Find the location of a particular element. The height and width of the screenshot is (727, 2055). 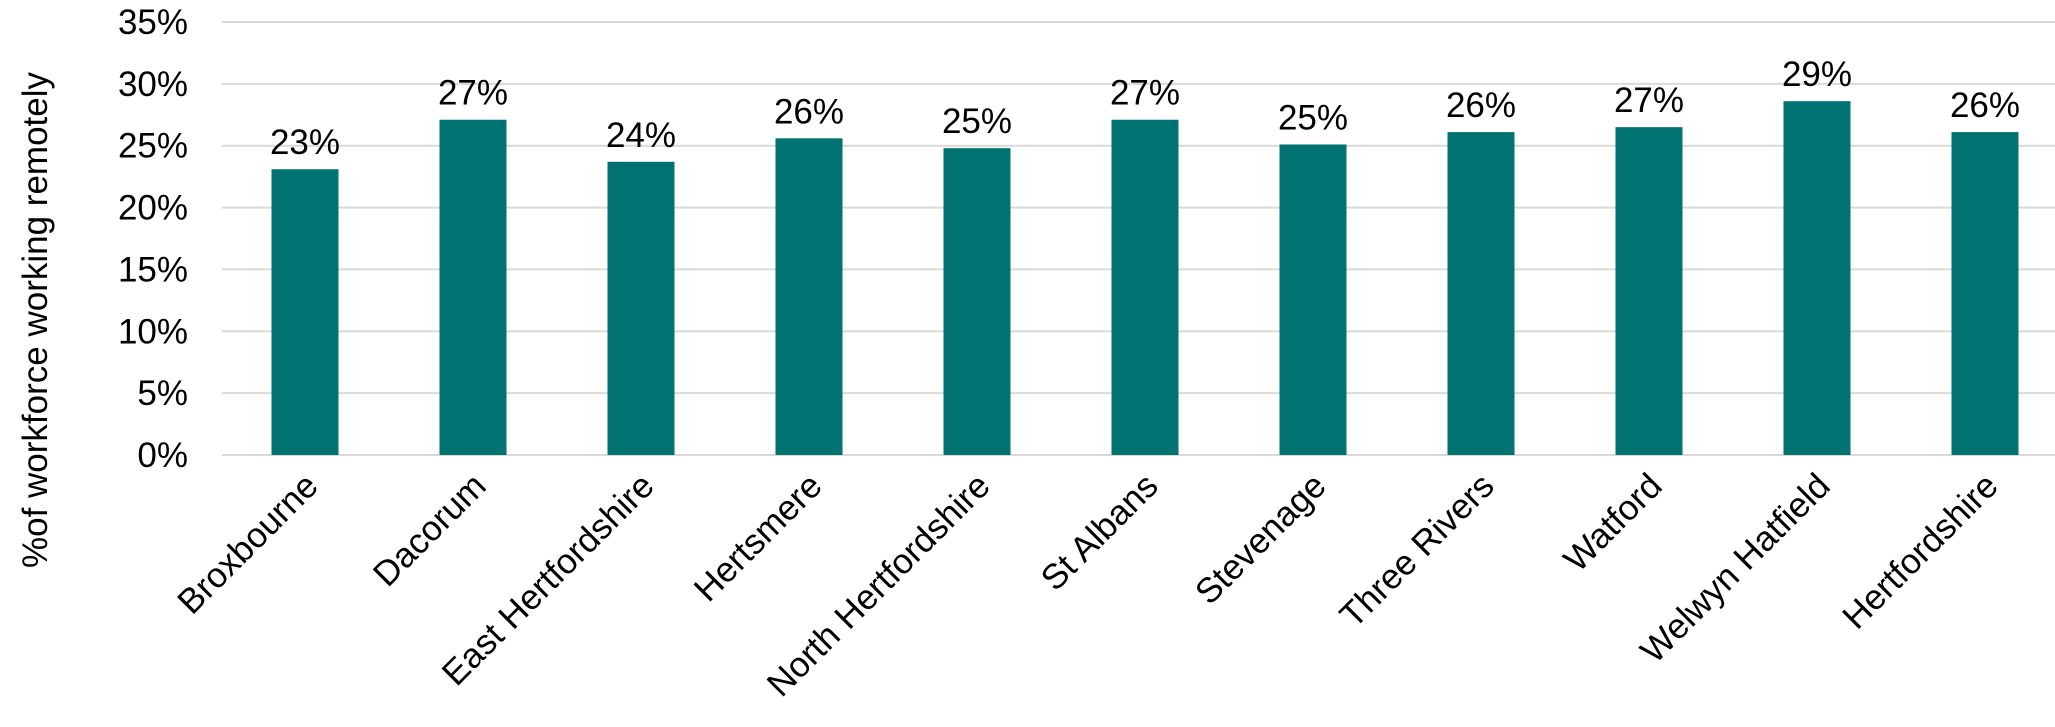

data-label: 23% is located at coordinates (305, 142).